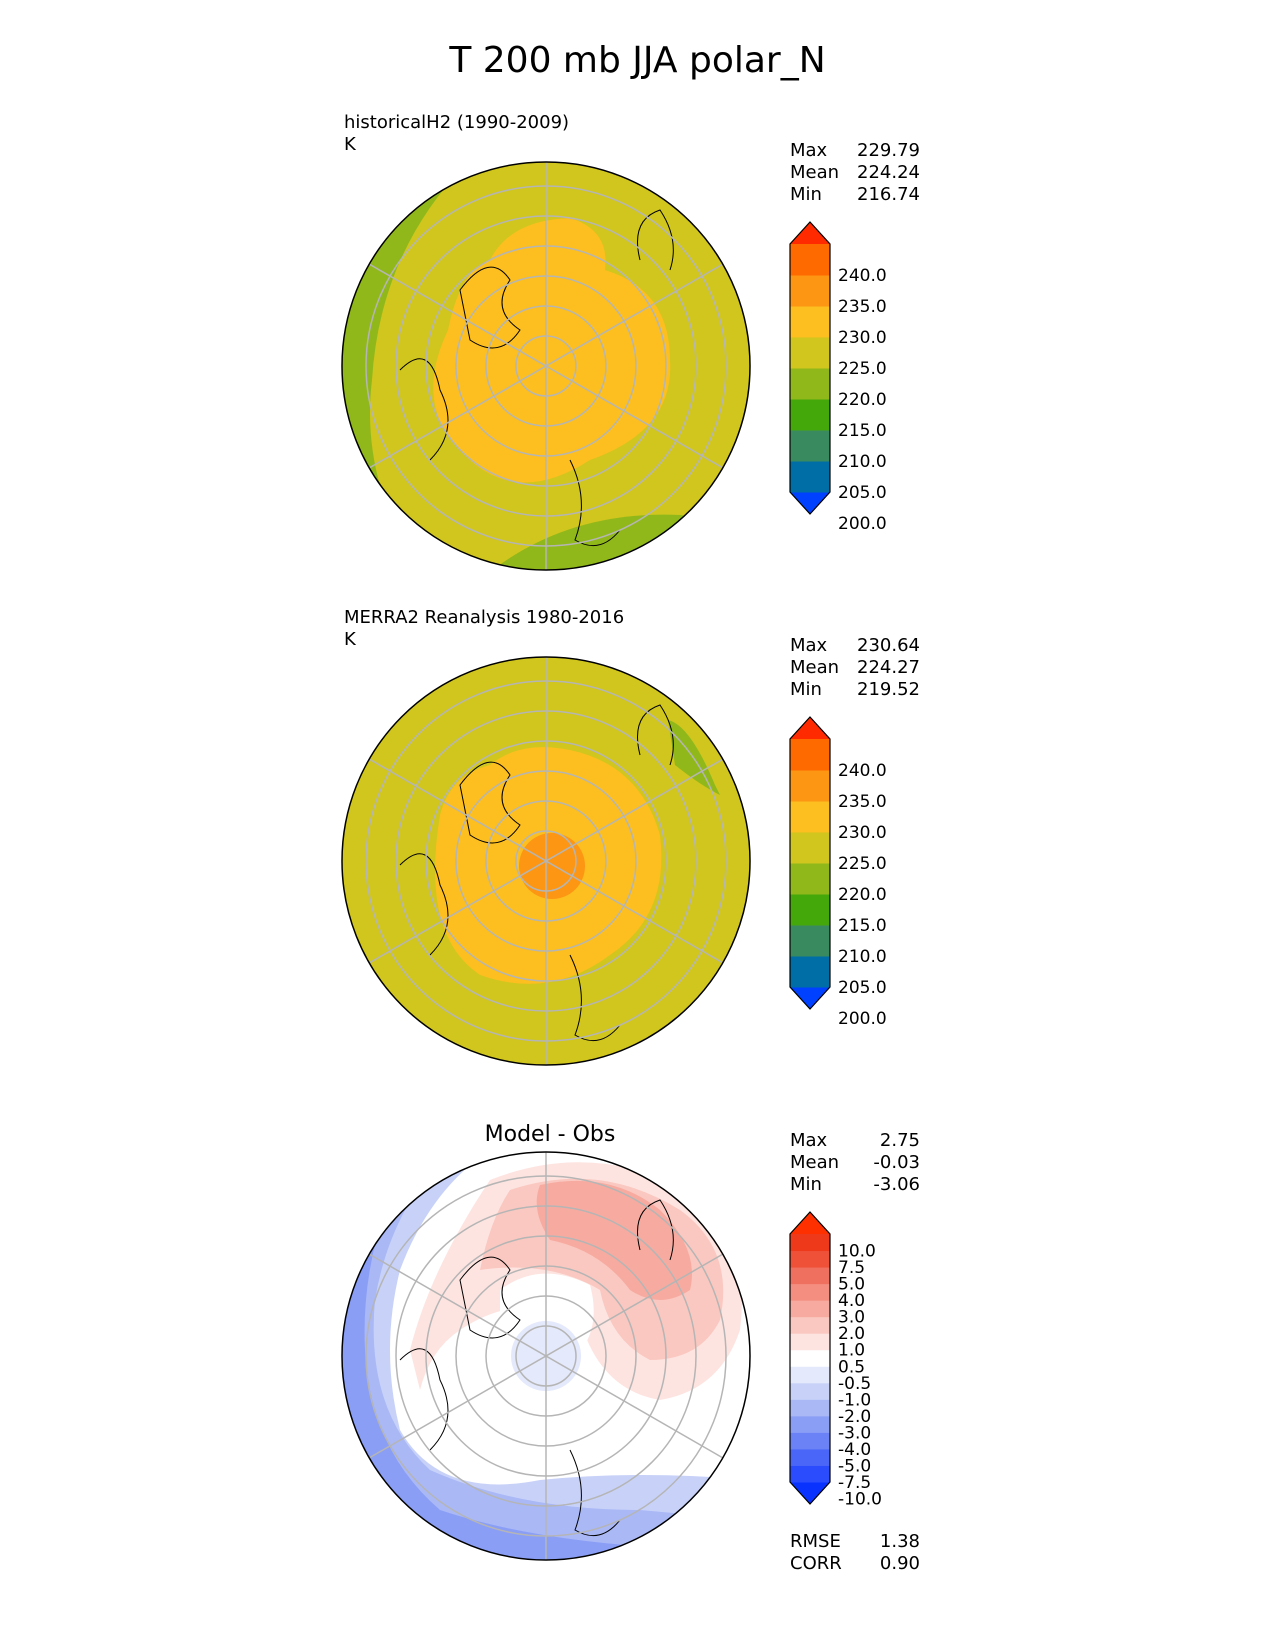 The width and height of the screenshot is (1275, 1650). I want to click on colorbar-tick-label: -10.0, so click(860, 1500).